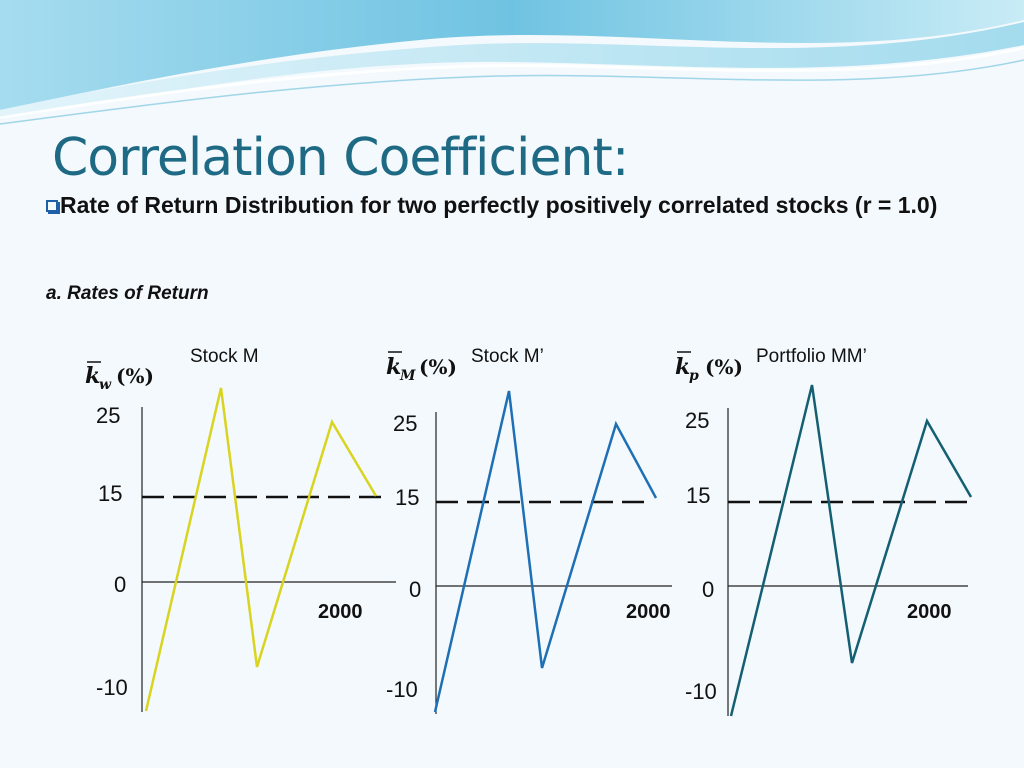 The image size is (1024, 768). I want to click on y-axis-label: k w (%), so click(119, 377).